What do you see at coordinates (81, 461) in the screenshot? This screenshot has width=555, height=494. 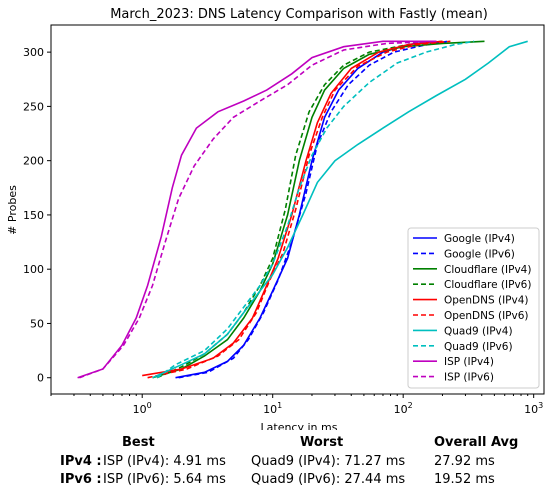 I see `ipv4-row-label: IPv4 :` at bounding box center [81, 461].